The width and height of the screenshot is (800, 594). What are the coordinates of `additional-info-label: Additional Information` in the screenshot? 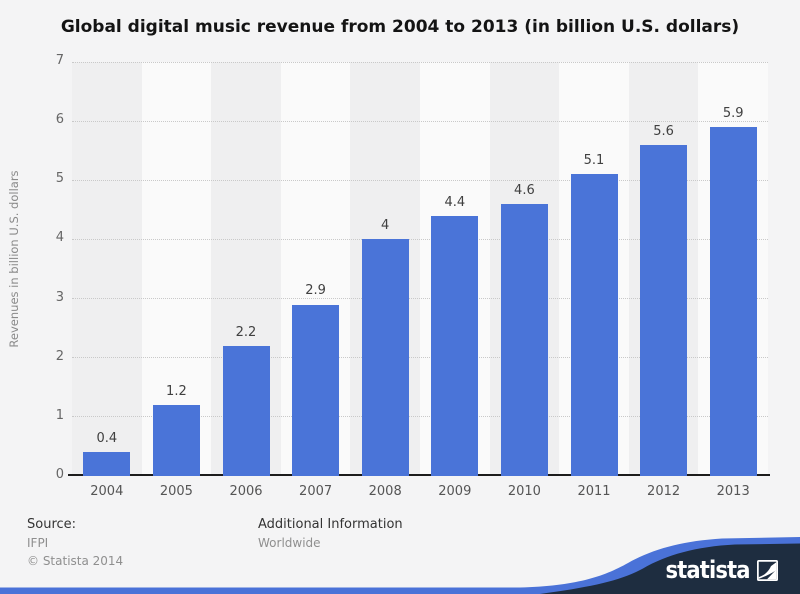 It's located at (330, 524).